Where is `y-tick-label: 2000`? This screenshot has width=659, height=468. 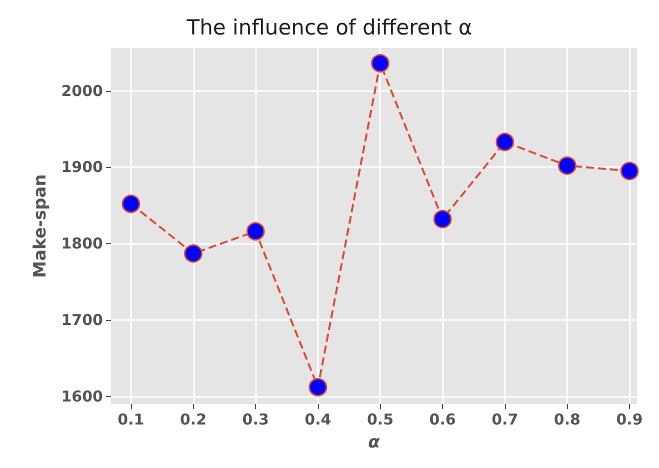 y-tick-label: 2000 is located at coordinates (82, 91).